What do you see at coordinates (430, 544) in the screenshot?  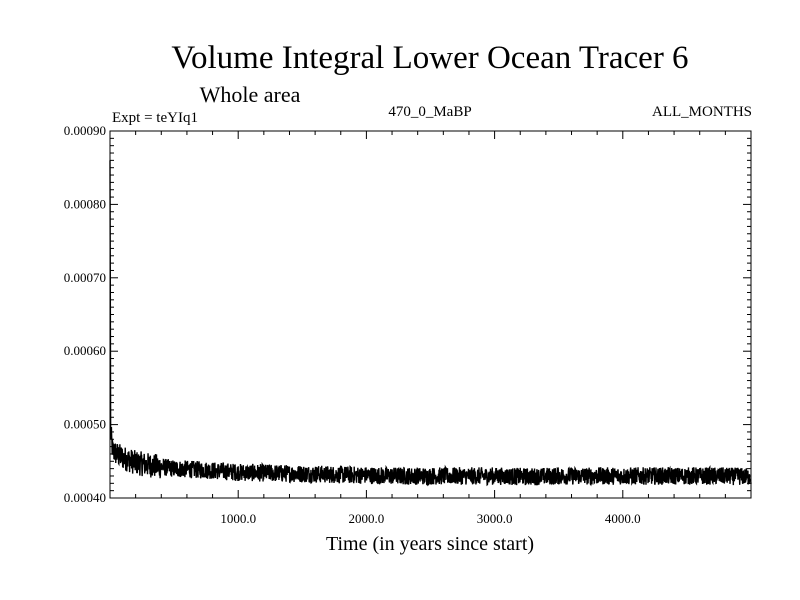 I see `x-axis-label: Time (in years since start)` at bounding box center [430, 544].